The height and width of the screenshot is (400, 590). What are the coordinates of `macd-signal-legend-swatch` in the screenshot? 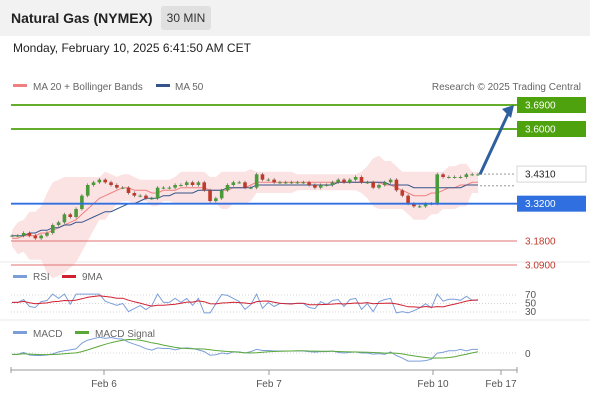 It's located at (82, 332).